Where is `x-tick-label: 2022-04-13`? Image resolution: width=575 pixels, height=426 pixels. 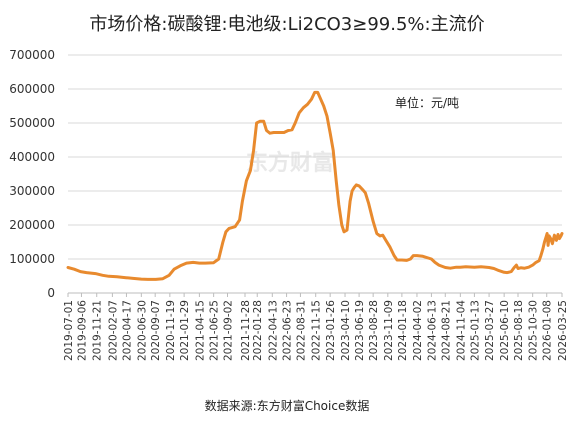 x-tick-label: 2022-04-13 is located at coordinates (273, 330).